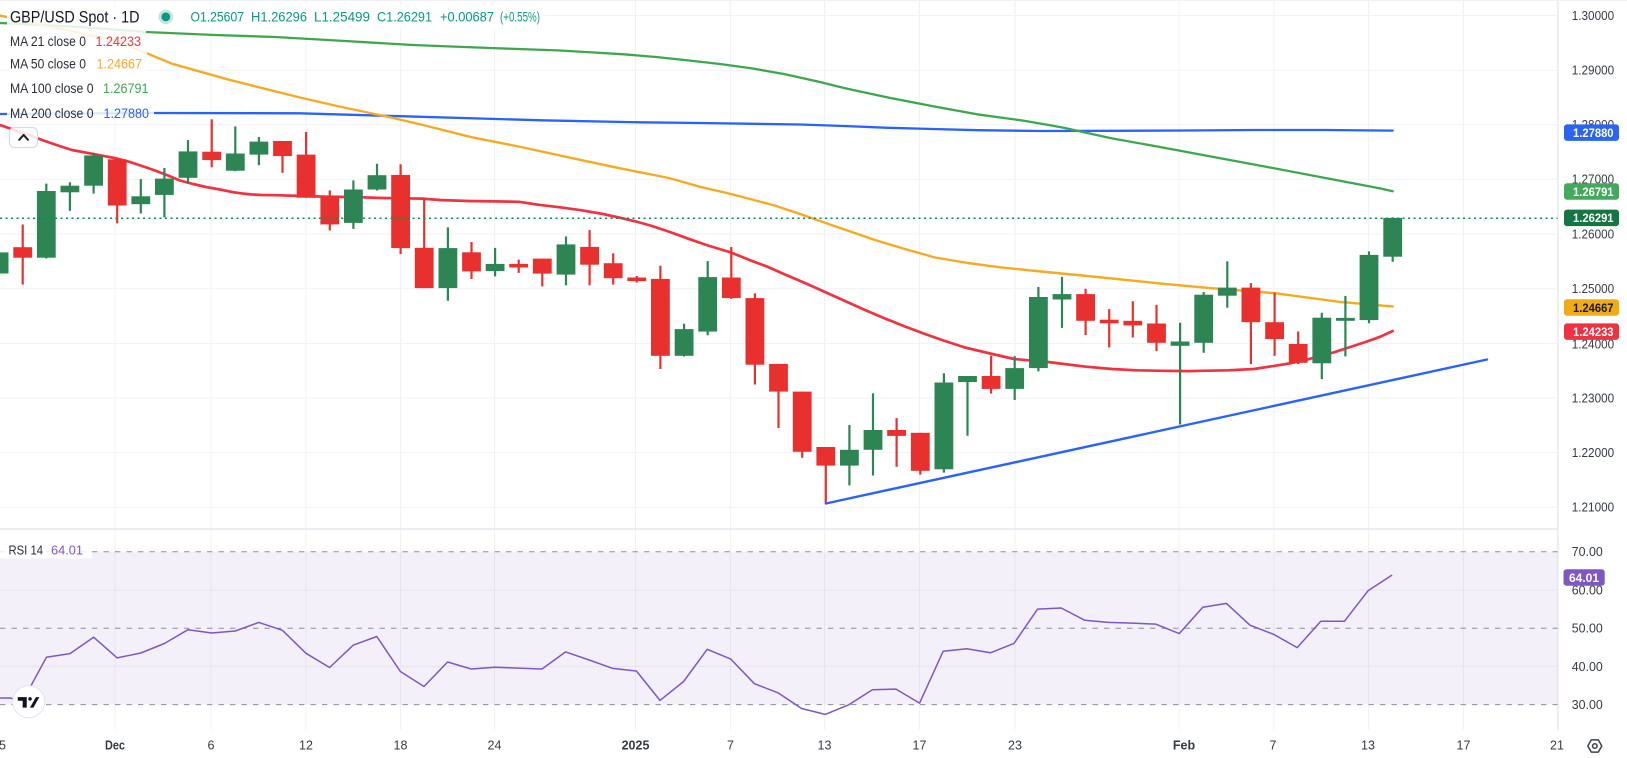 This screenshot has width=1627, height=758. Describe the element at coordinates (467, 16) in the screenshot. I see `svg-text: +0.00687` at that location.